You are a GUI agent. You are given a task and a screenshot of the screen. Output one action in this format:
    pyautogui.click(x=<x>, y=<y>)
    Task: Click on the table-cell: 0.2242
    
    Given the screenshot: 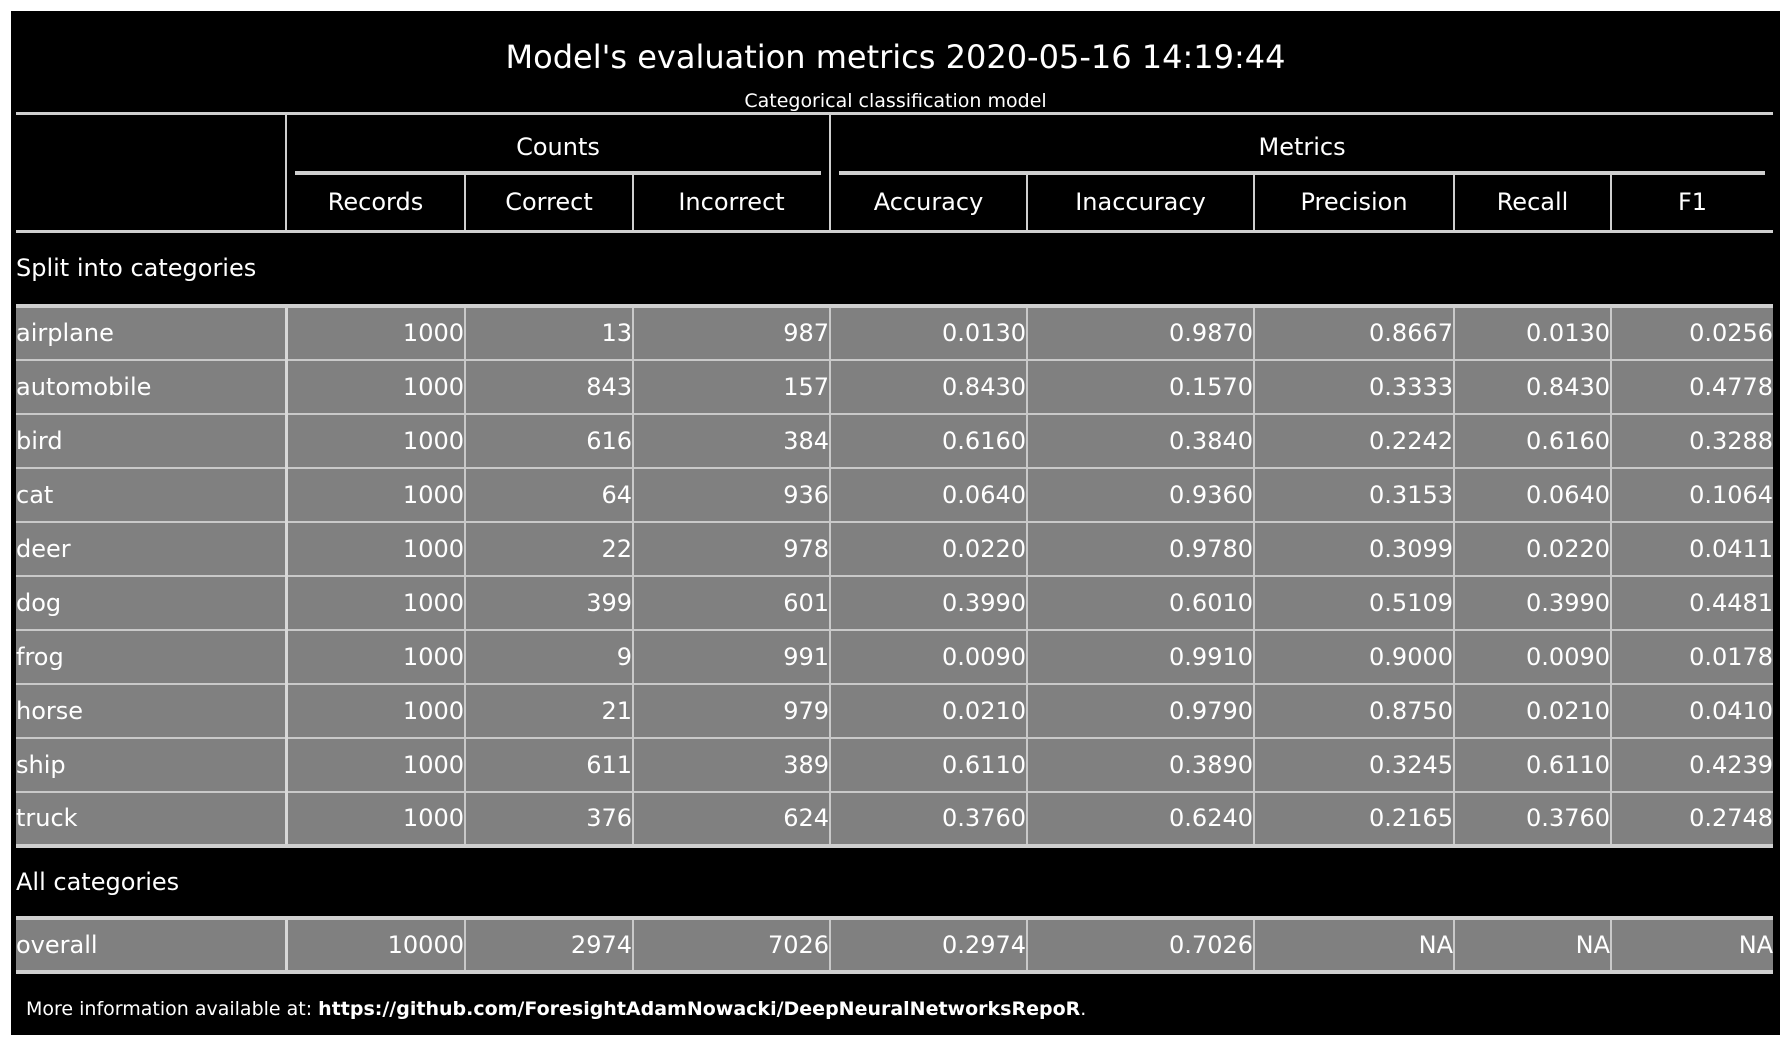 What is the action you would take?
    pyautogui.click(x=1355, y=441)
    